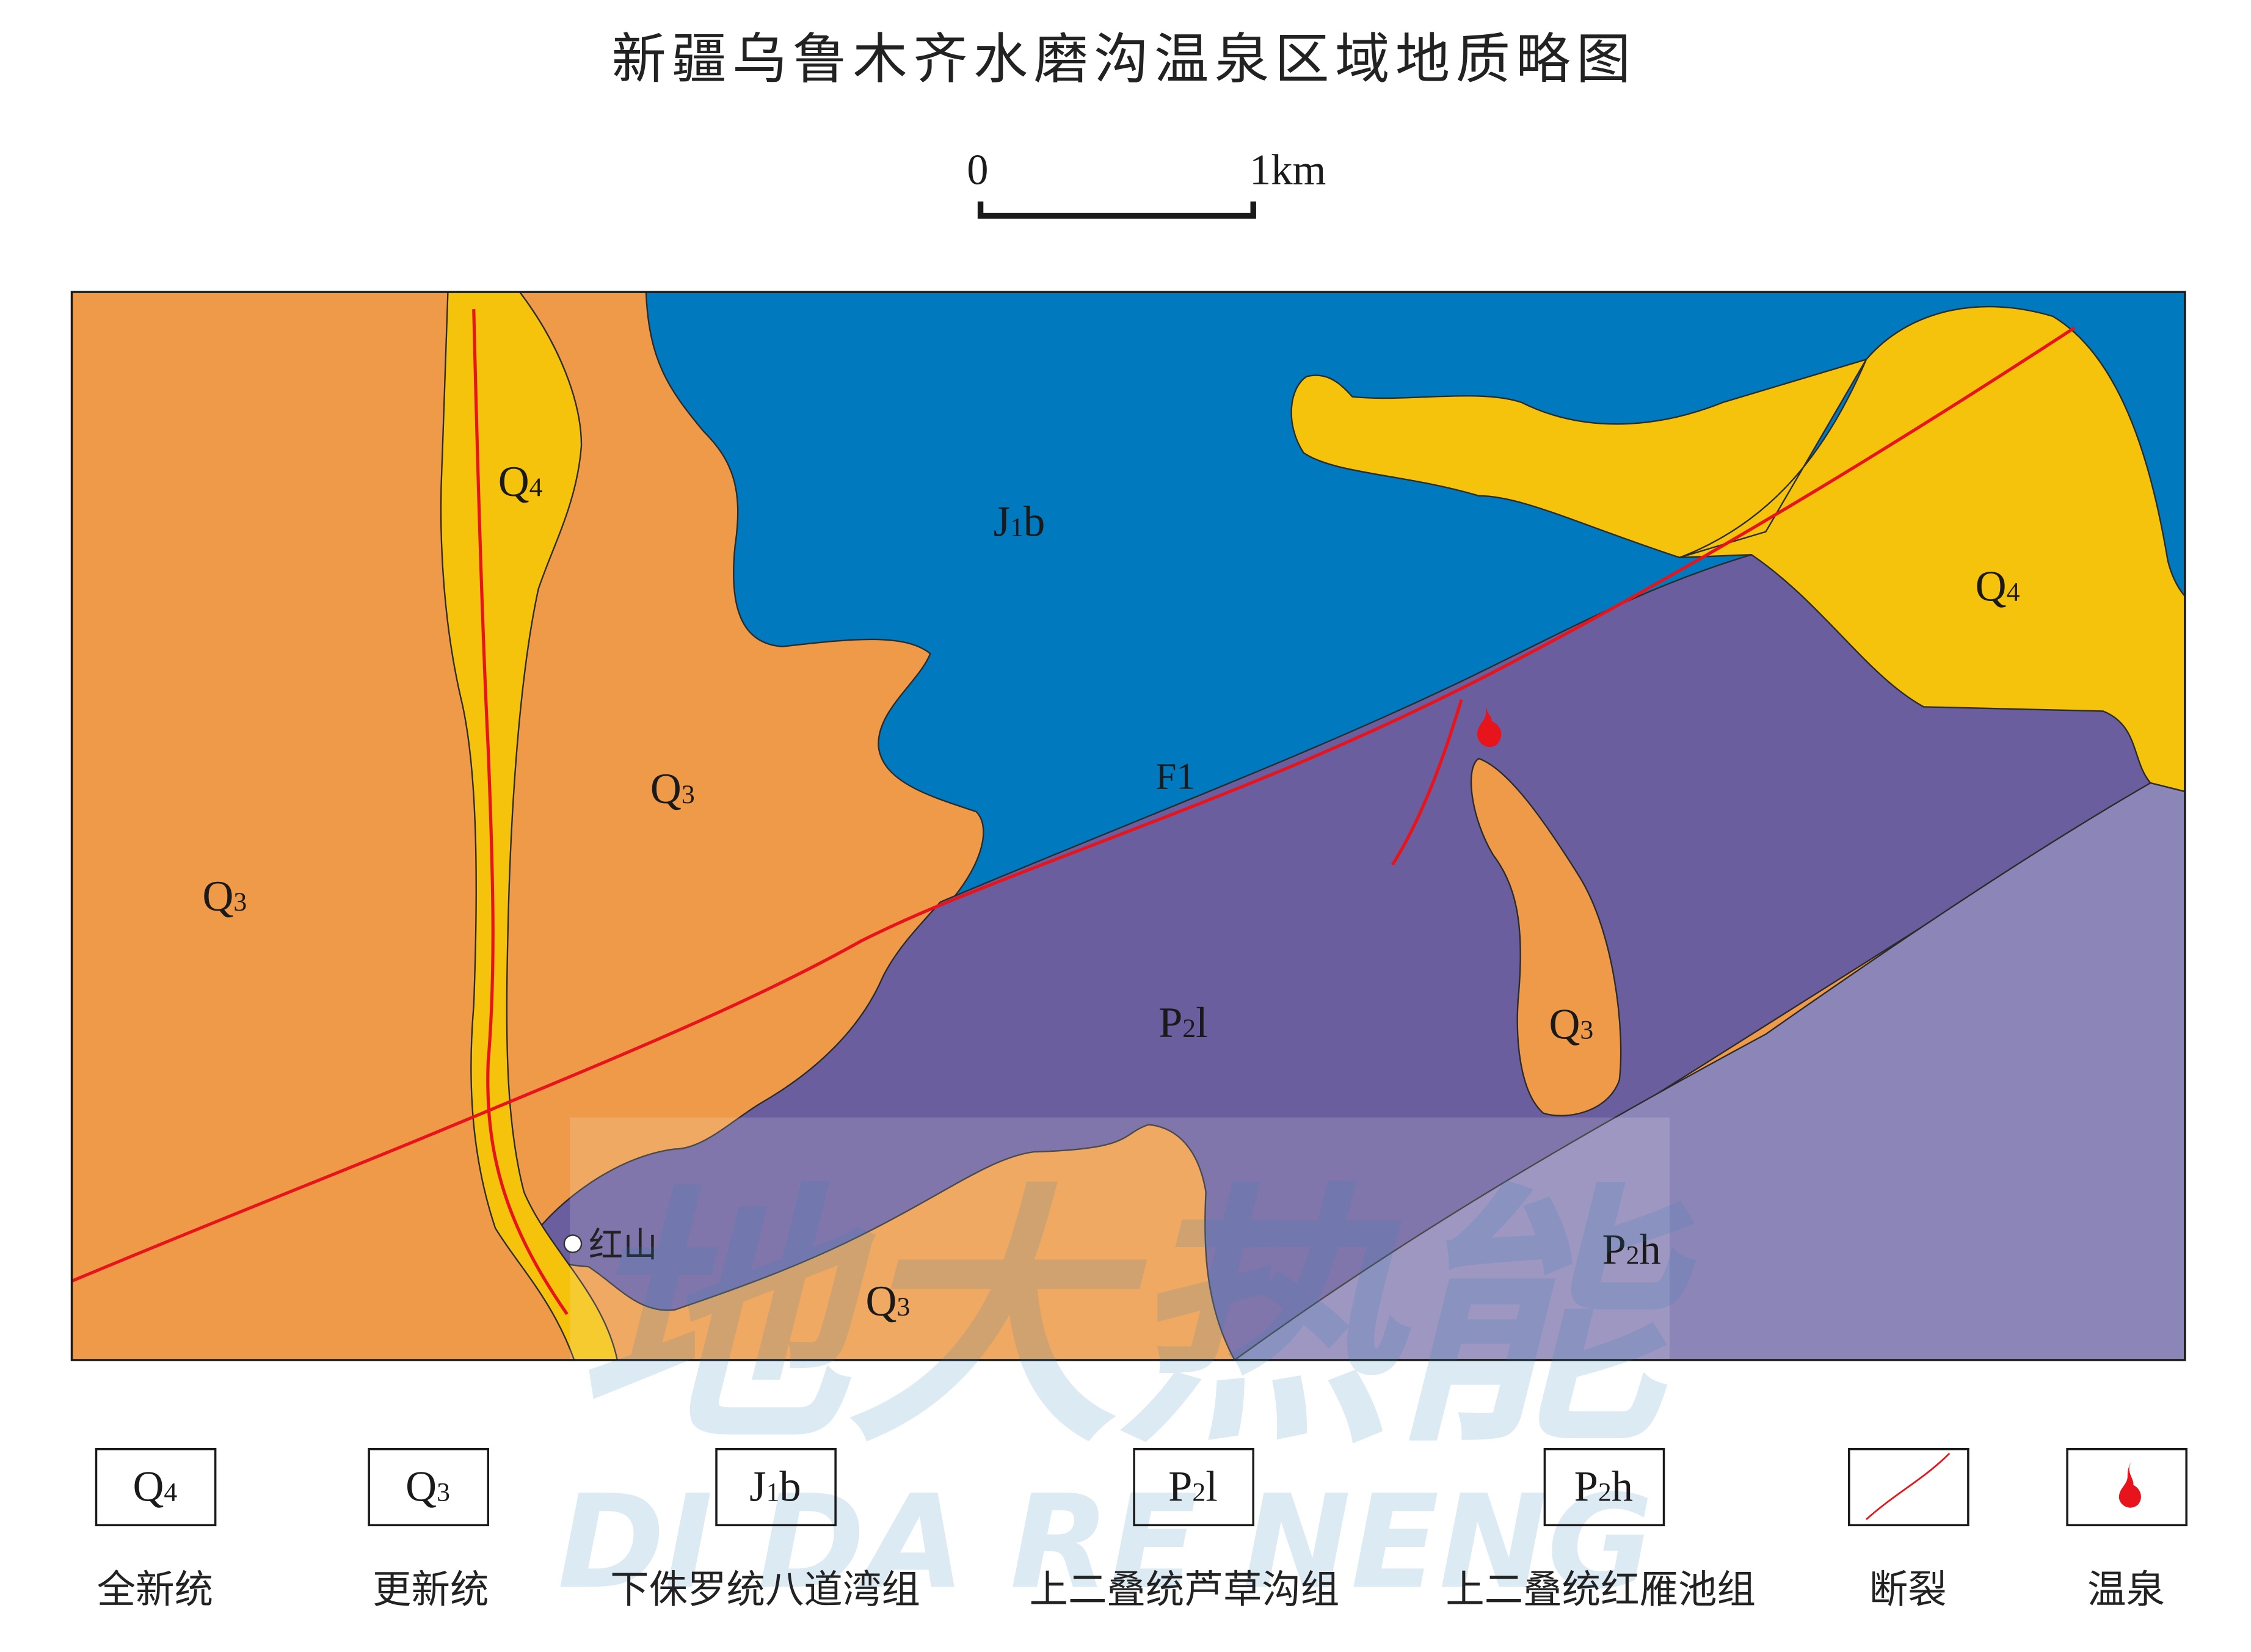 The height and width of the screenshot is (1652, 2251). What do you see at coordinates (623, 1245) in the screenshot?
I see `place-label-hongshan: 红山` at bounding box center [623, 1245].